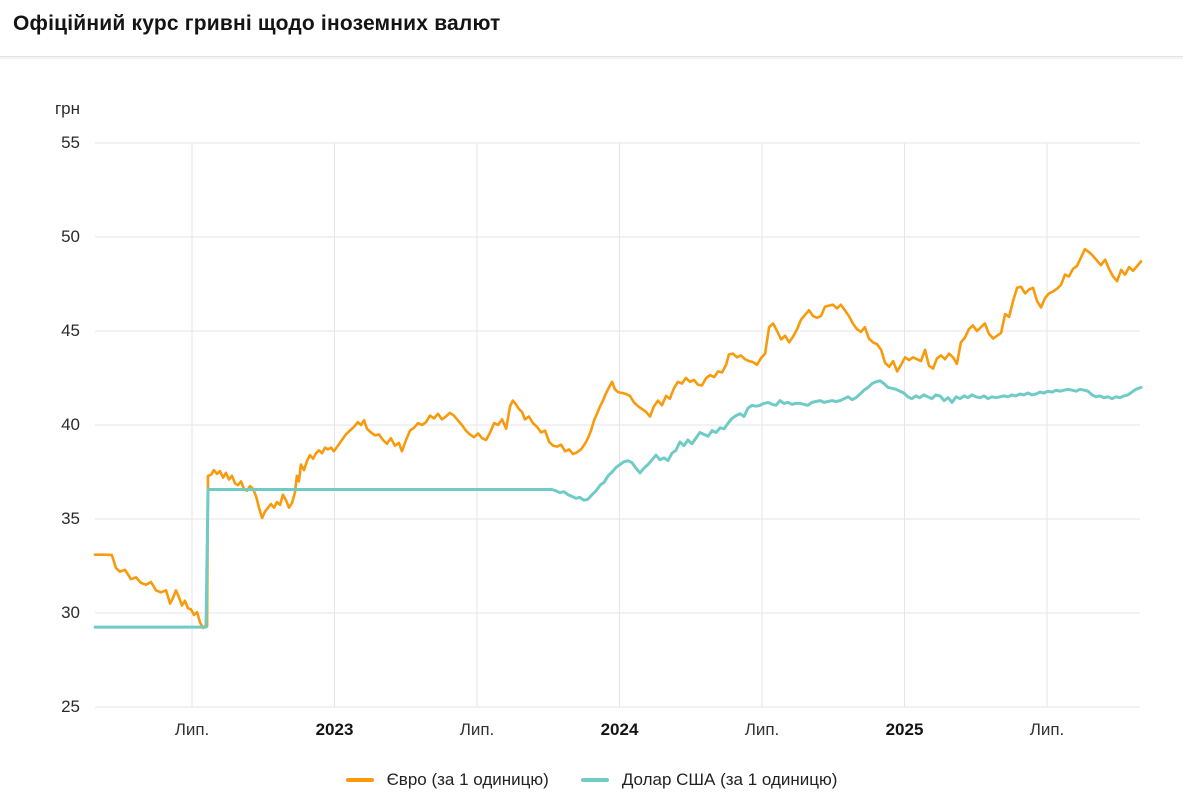 This screenshot has width=1183, height=800. I want to click on euro-line-swatch, so click(359, 780).